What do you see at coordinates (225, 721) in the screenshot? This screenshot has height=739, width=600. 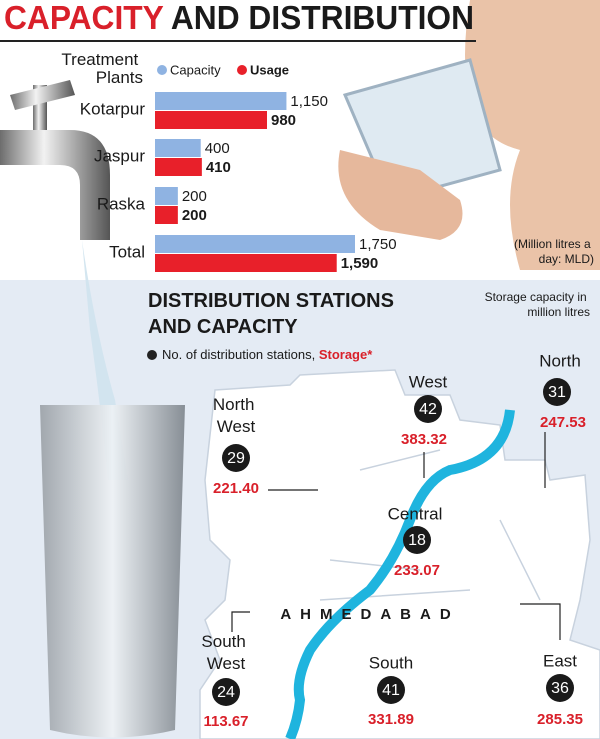 I see `storage-value: 113.67` at bounding box center [225, 721].